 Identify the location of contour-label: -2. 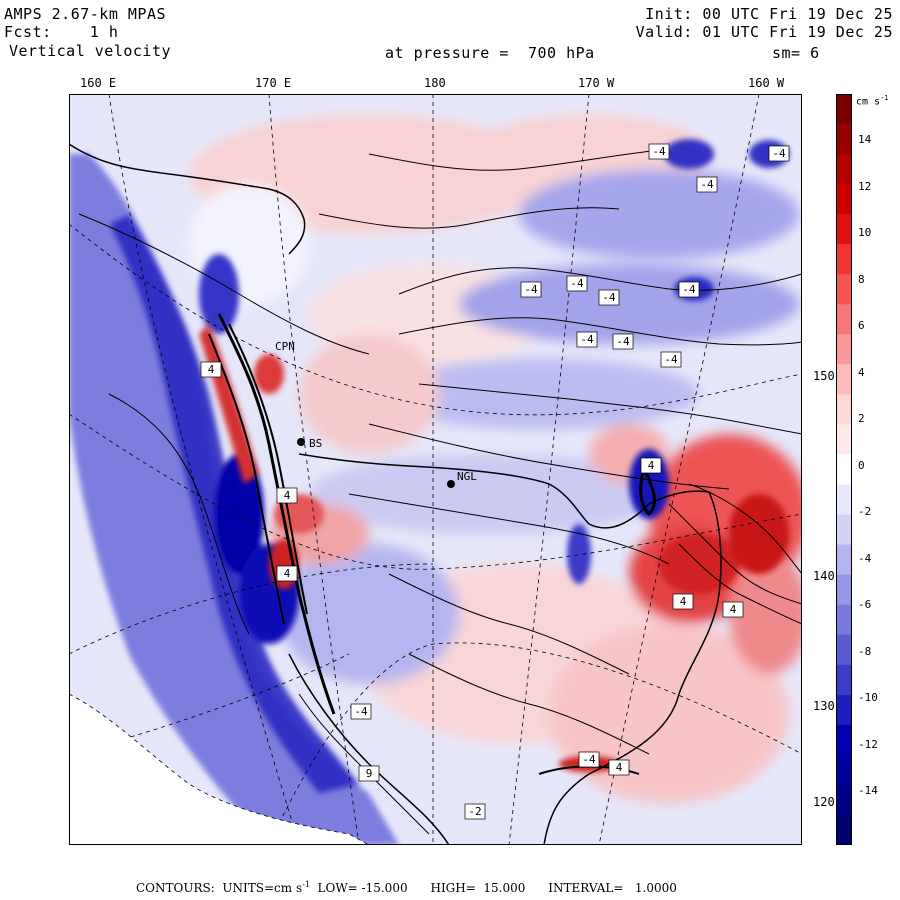
(475, 811).